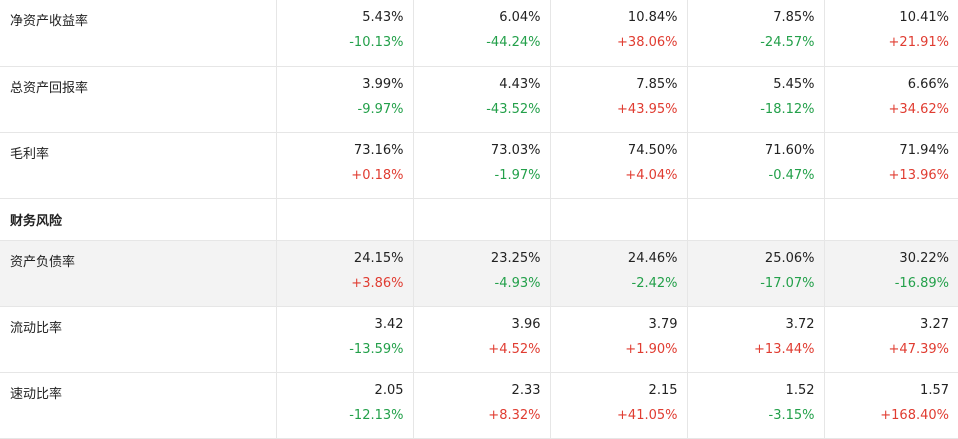 The height and width of the screenshot is (439, 958). What do you see at coordinates (138, 405) in the screenshot?
I see `metric-label: 速动比率` at bounding box center [138, 405].